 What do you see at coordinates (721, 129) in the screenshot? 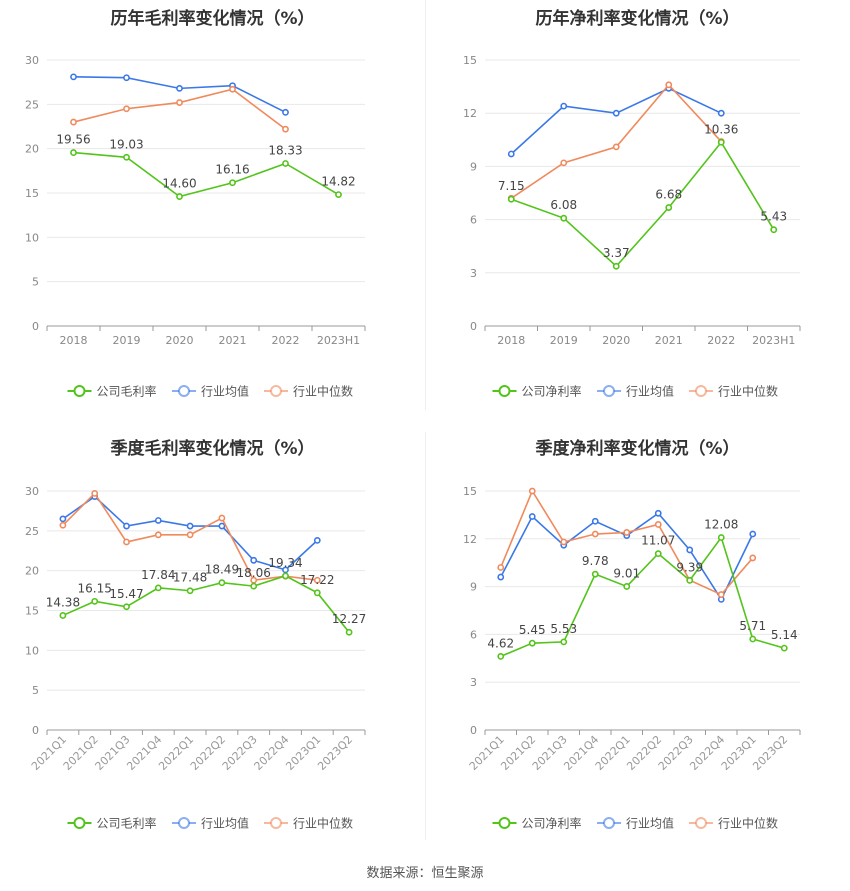
I see `data-label: 10.36` at bounding box center [721, 129].